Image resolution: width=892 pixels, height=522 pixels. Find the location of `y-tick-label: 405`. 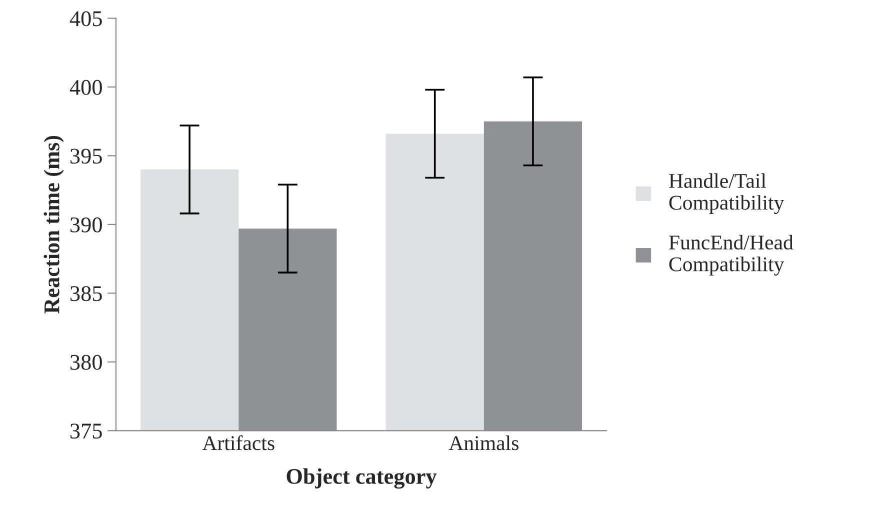

y-tick-label: 405 is located at coordinates (86, 18).